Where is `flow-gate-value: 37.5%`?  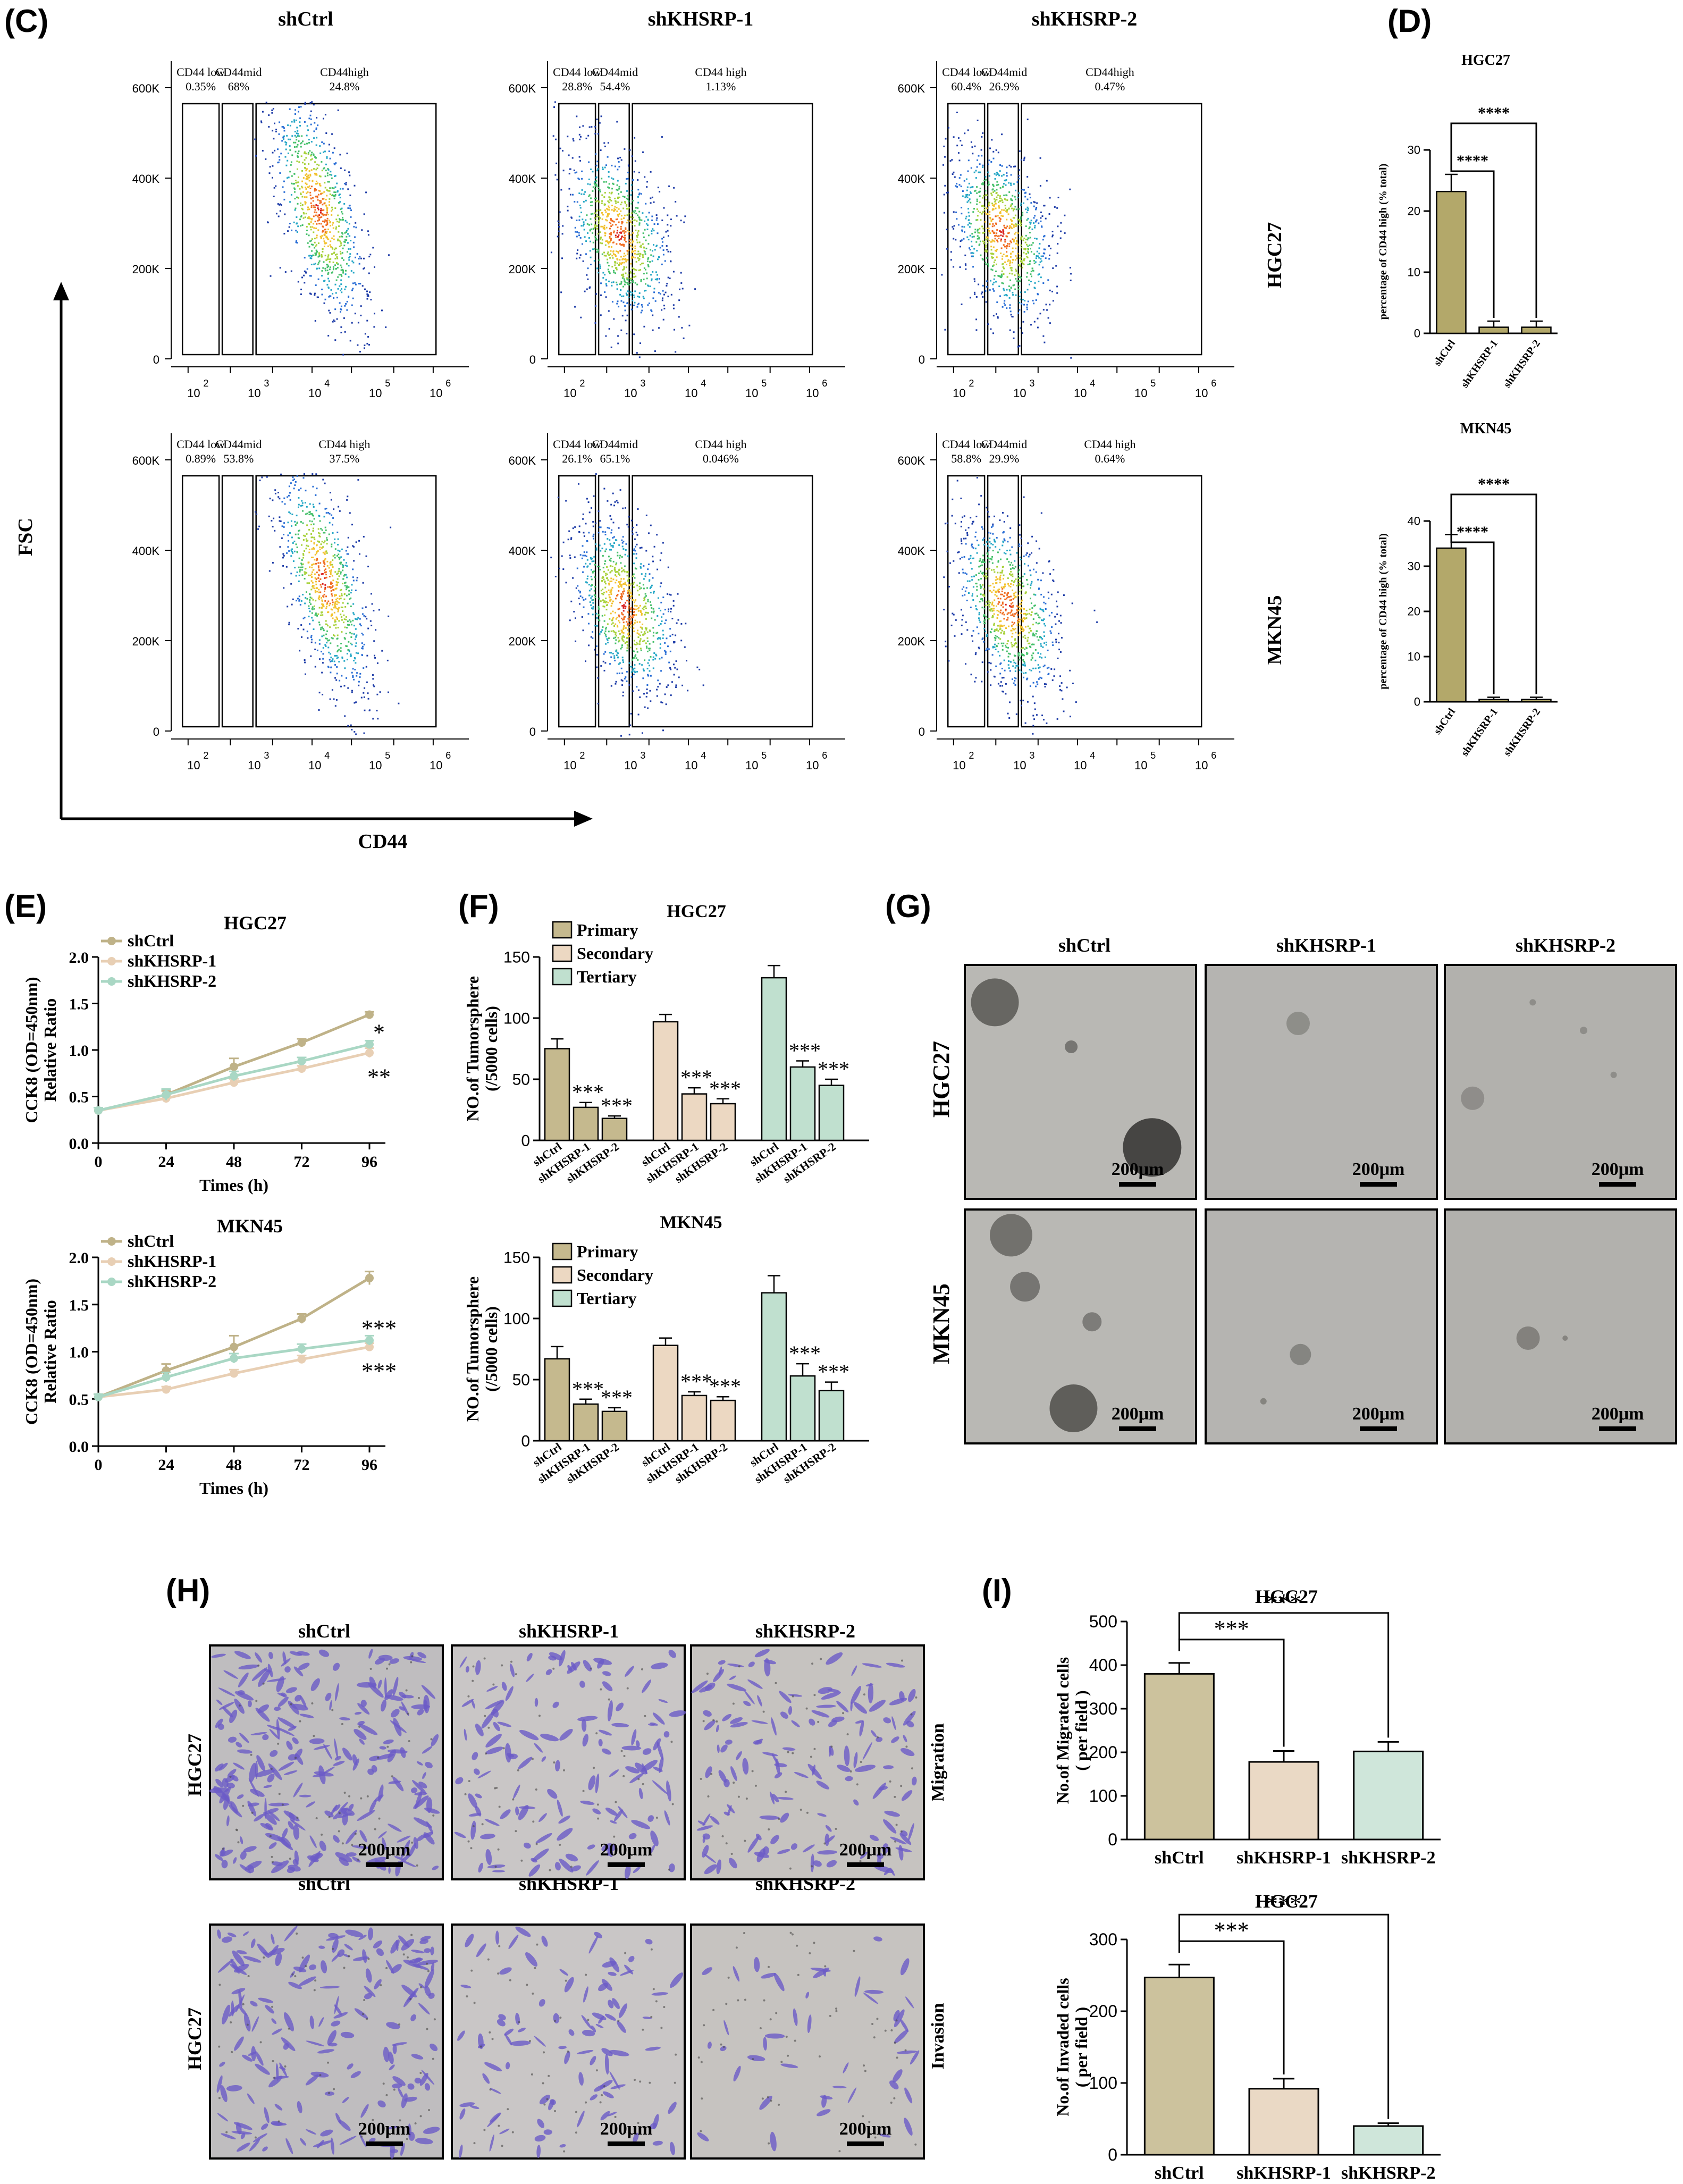
flow-gate-value: 37.5% is located at coordinates (345, 458).